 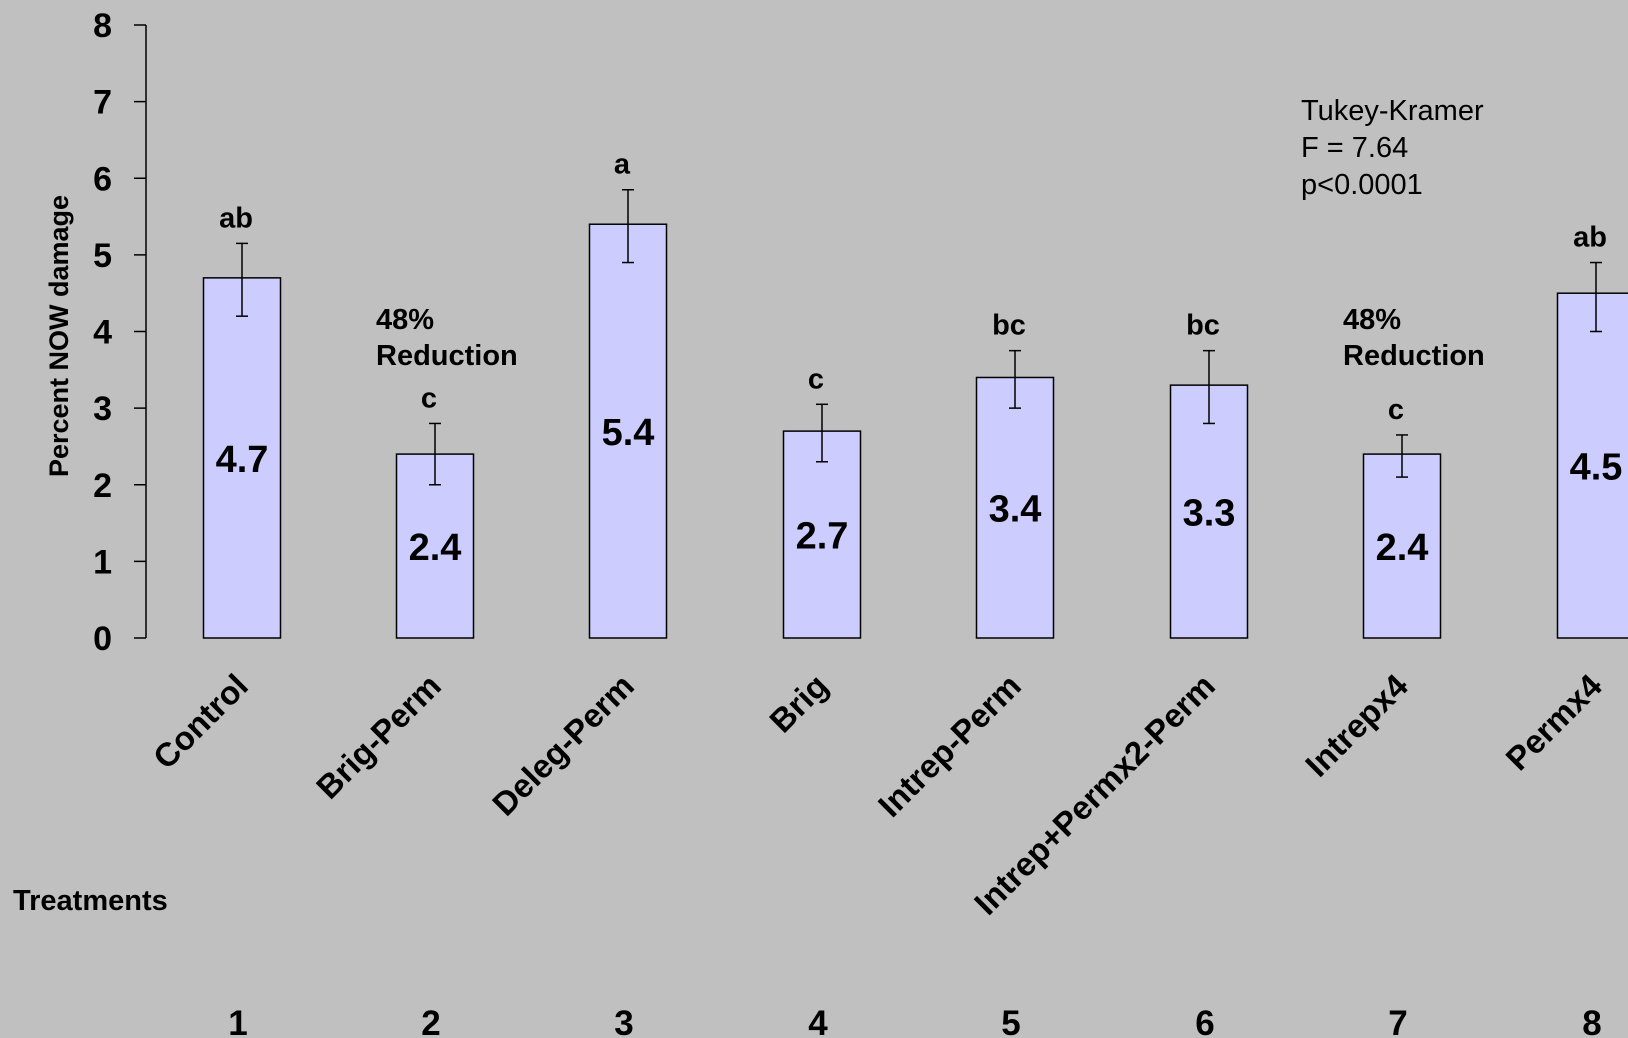 I want to click on y-tick-label: 7, so click(x=102, y=103).